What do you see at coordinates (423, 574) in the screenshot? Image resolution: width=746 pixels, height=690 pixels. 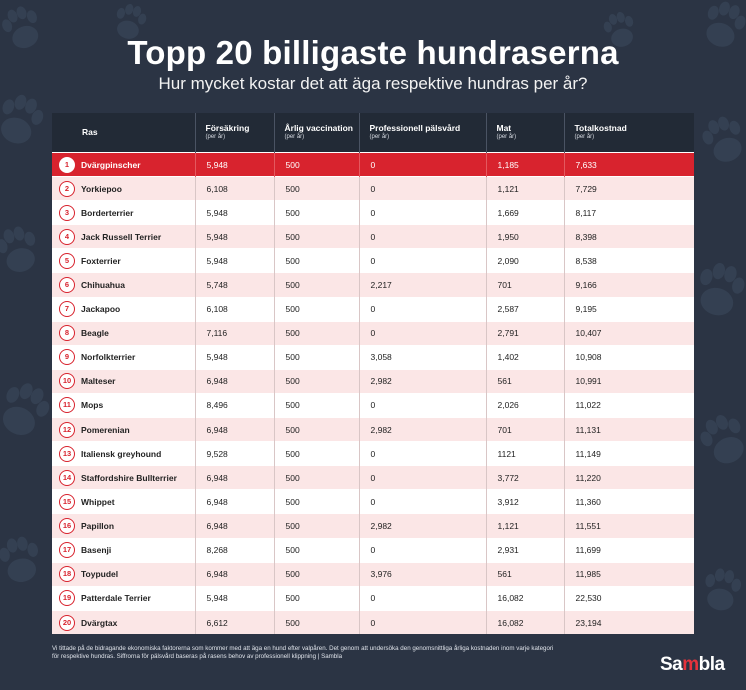 I see `cell-palsvard: 3,976` at bounding box center [423, 574].